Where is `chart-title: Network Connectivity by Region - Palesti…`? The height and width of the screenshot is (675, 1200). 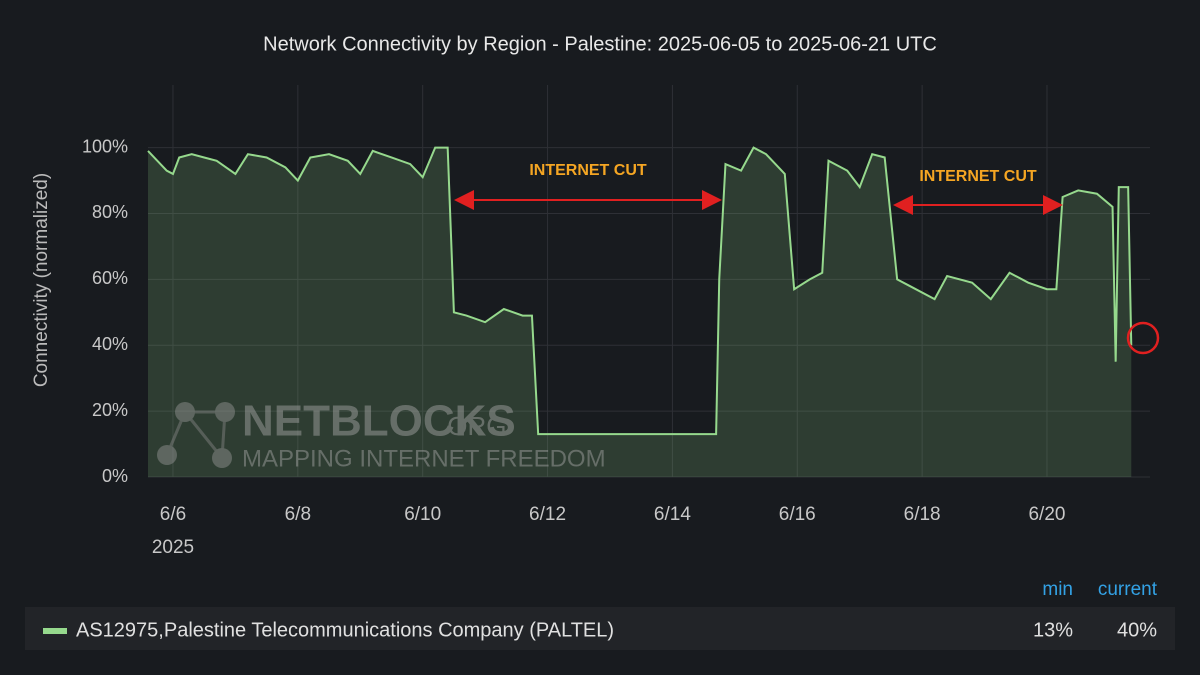 chart-title: Network Connectivity by Region - Palesti… is located at coordinates (600, 44).